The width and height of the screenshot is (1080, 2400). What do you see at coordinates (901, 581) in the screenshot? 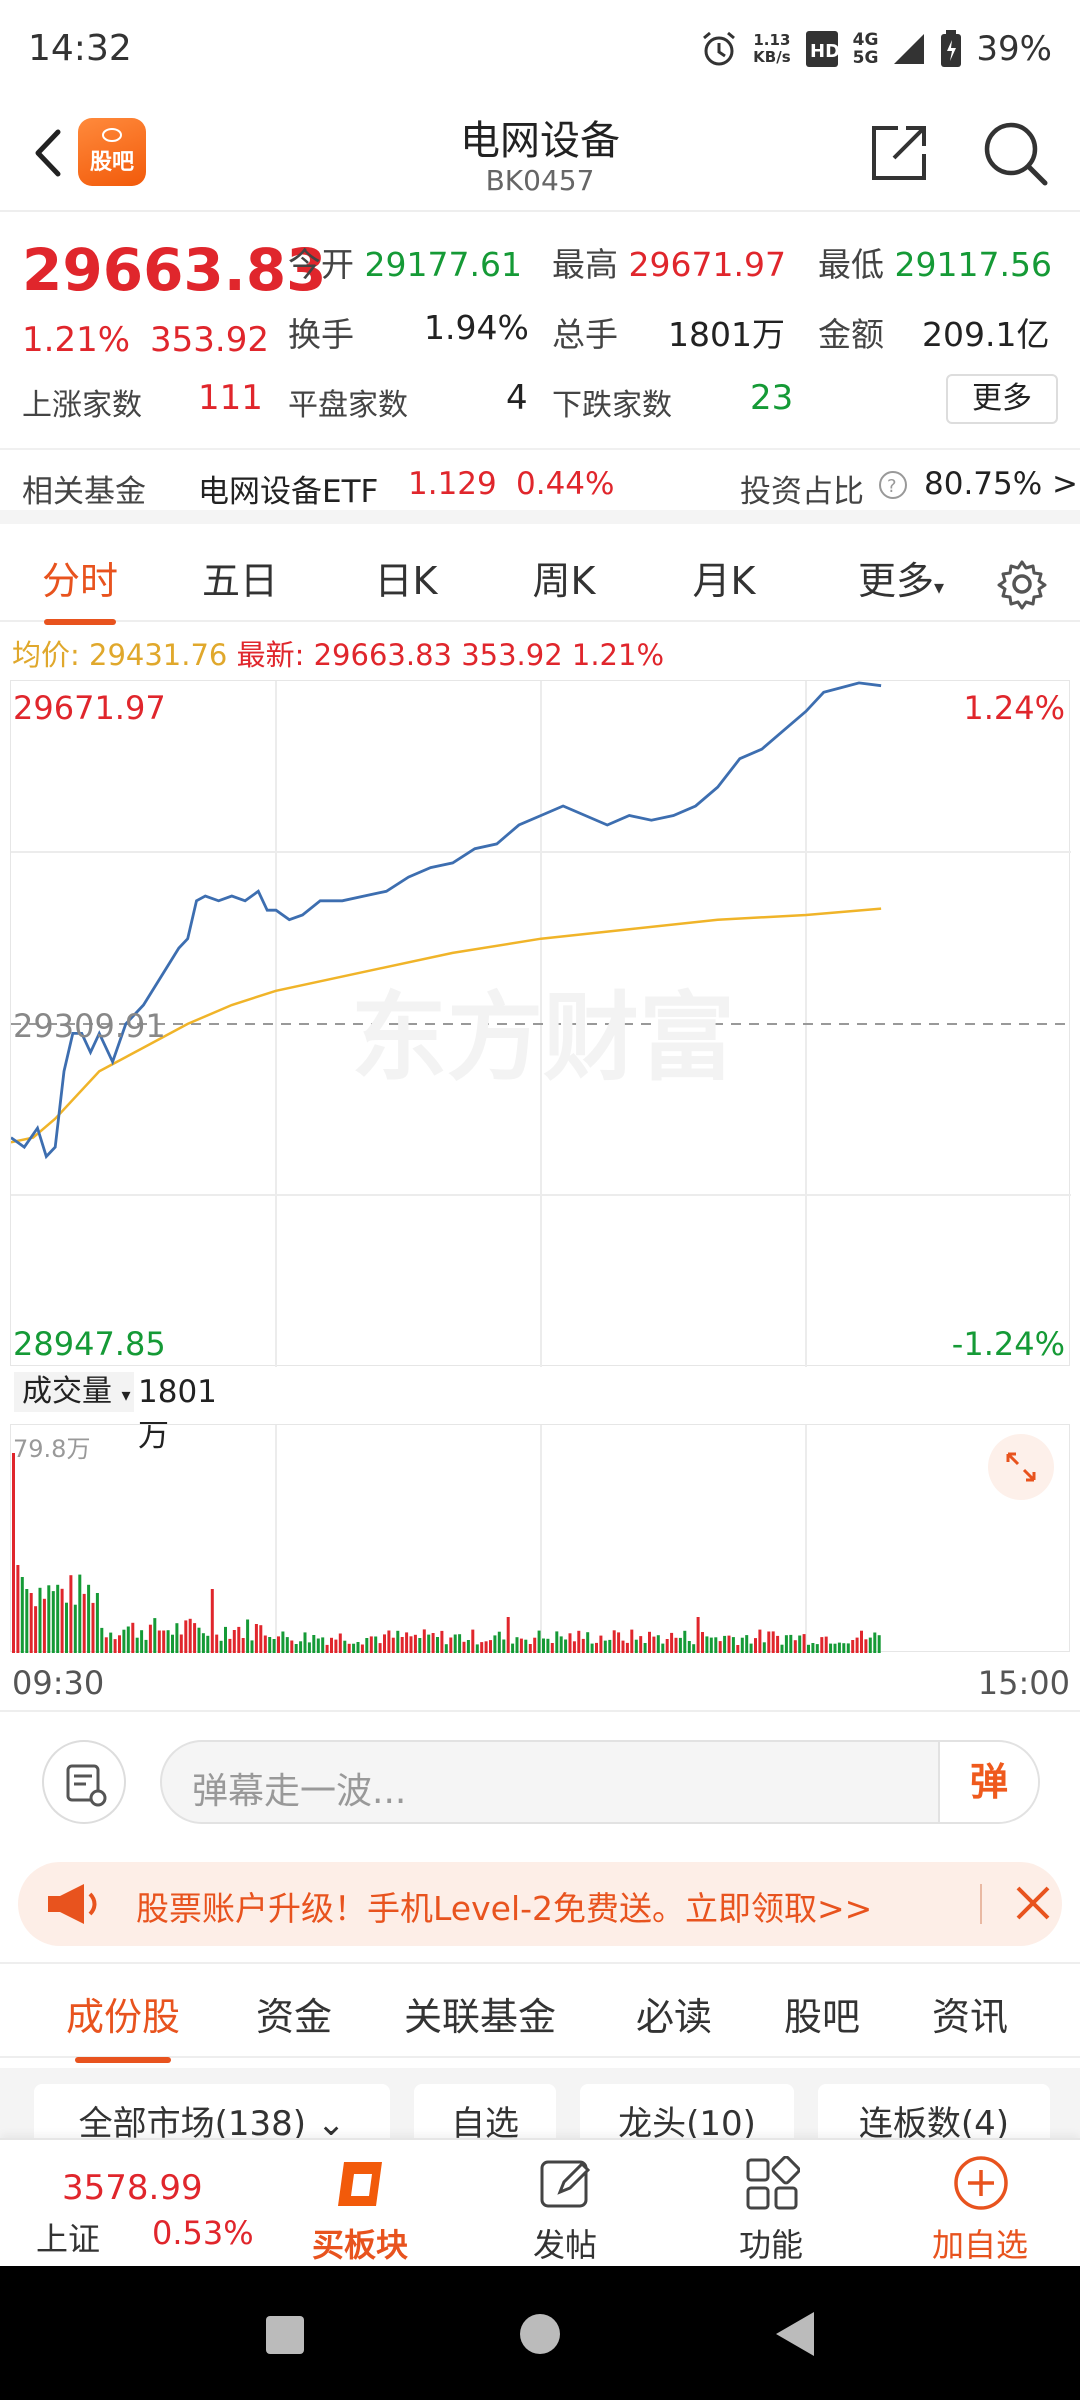
I see `tab-more: 更多▾` at bounding box center [901, 581].